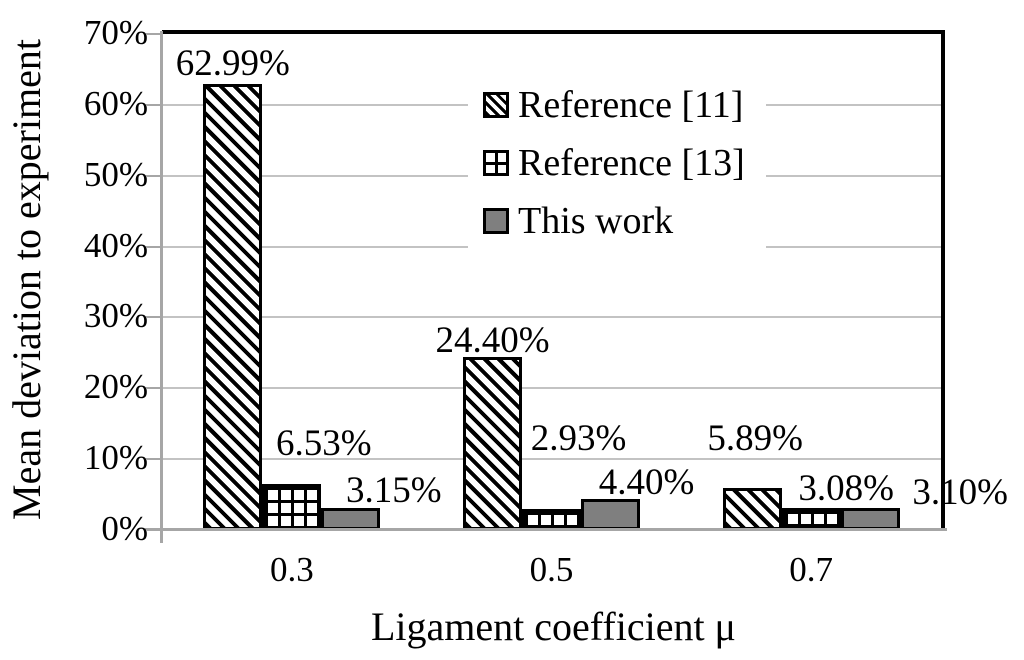 Image resolution: width=1024 pixels, height=660 pixels. I want to click on bar-reference-11--0.7, so click(752, 509).